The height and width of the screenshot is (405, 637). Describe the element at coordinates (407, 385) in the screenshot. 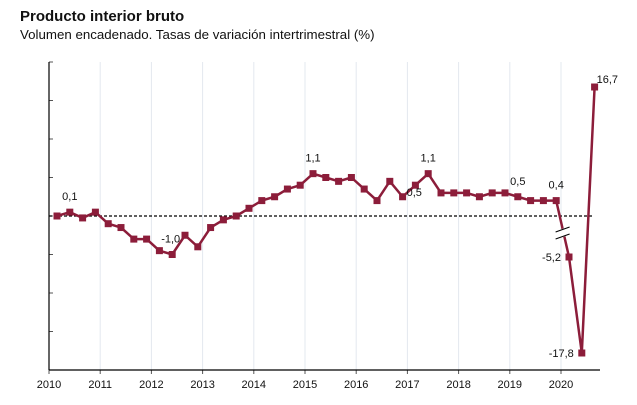

I see `x-tick-label-2017: 2017` at that location.